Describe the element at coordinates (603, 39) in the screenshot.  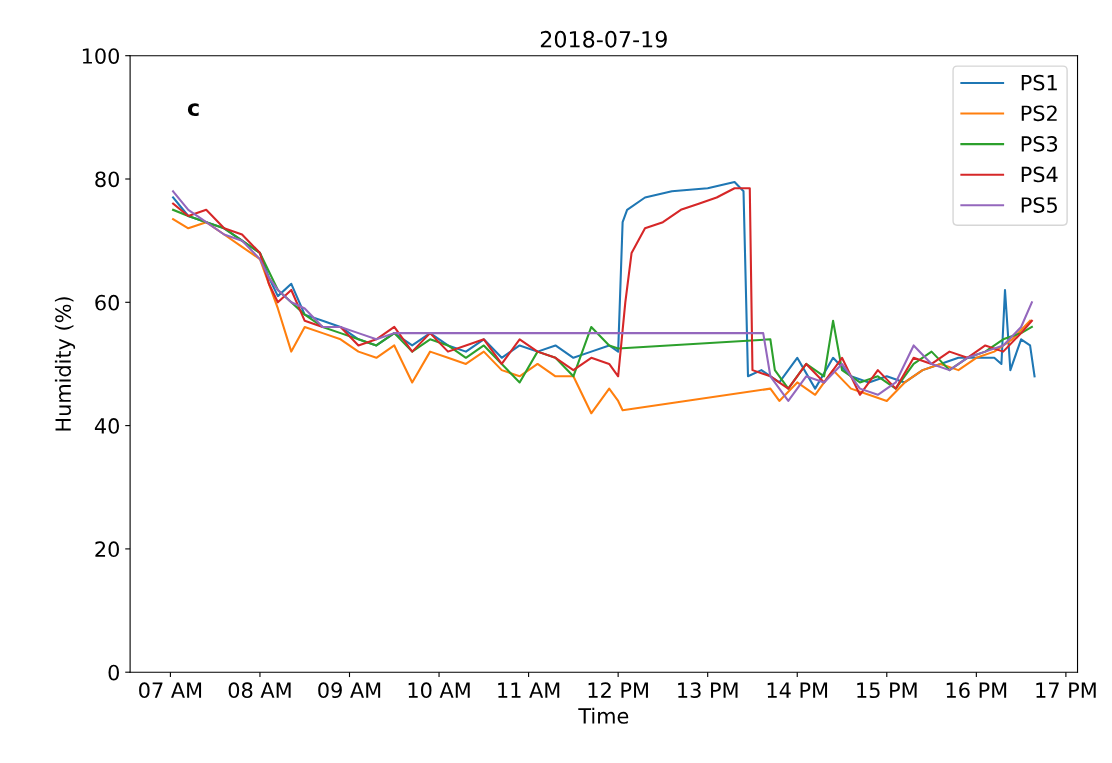
I see `chart-title: 2018-07-19` at that location.